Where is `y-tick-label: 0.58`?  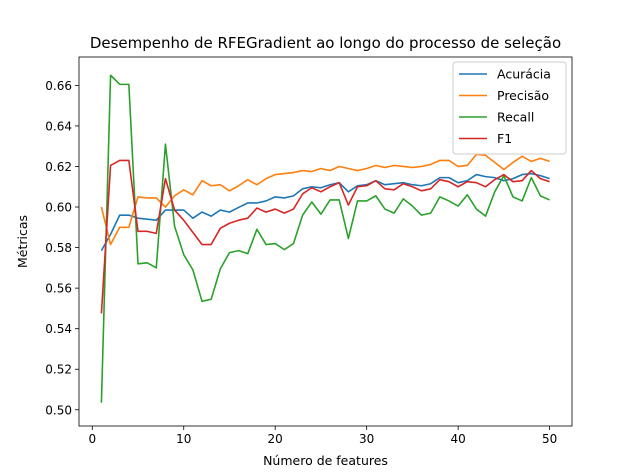
y-tick-label: 0.58 is located at coordinates (58, 248).